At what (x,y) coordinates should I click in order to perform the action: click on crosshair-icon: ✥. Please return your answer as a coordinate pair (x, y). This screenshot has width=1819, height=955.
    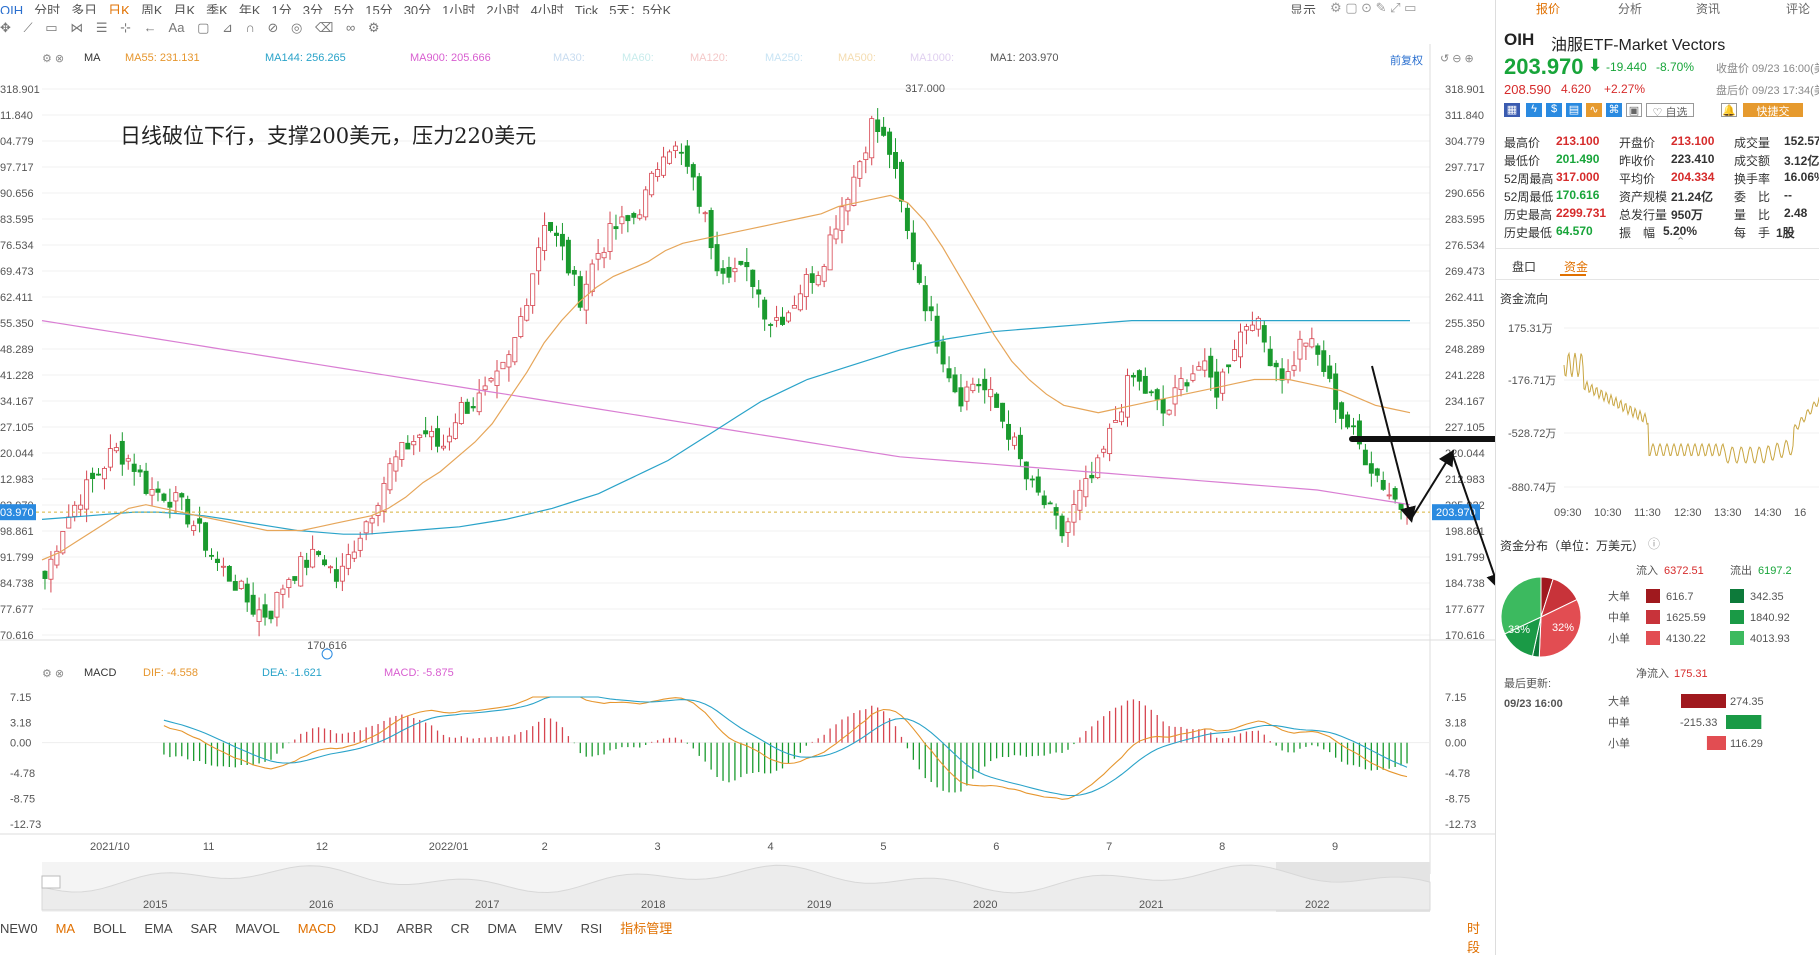
    Looking at the image, I should click on (5, 27).